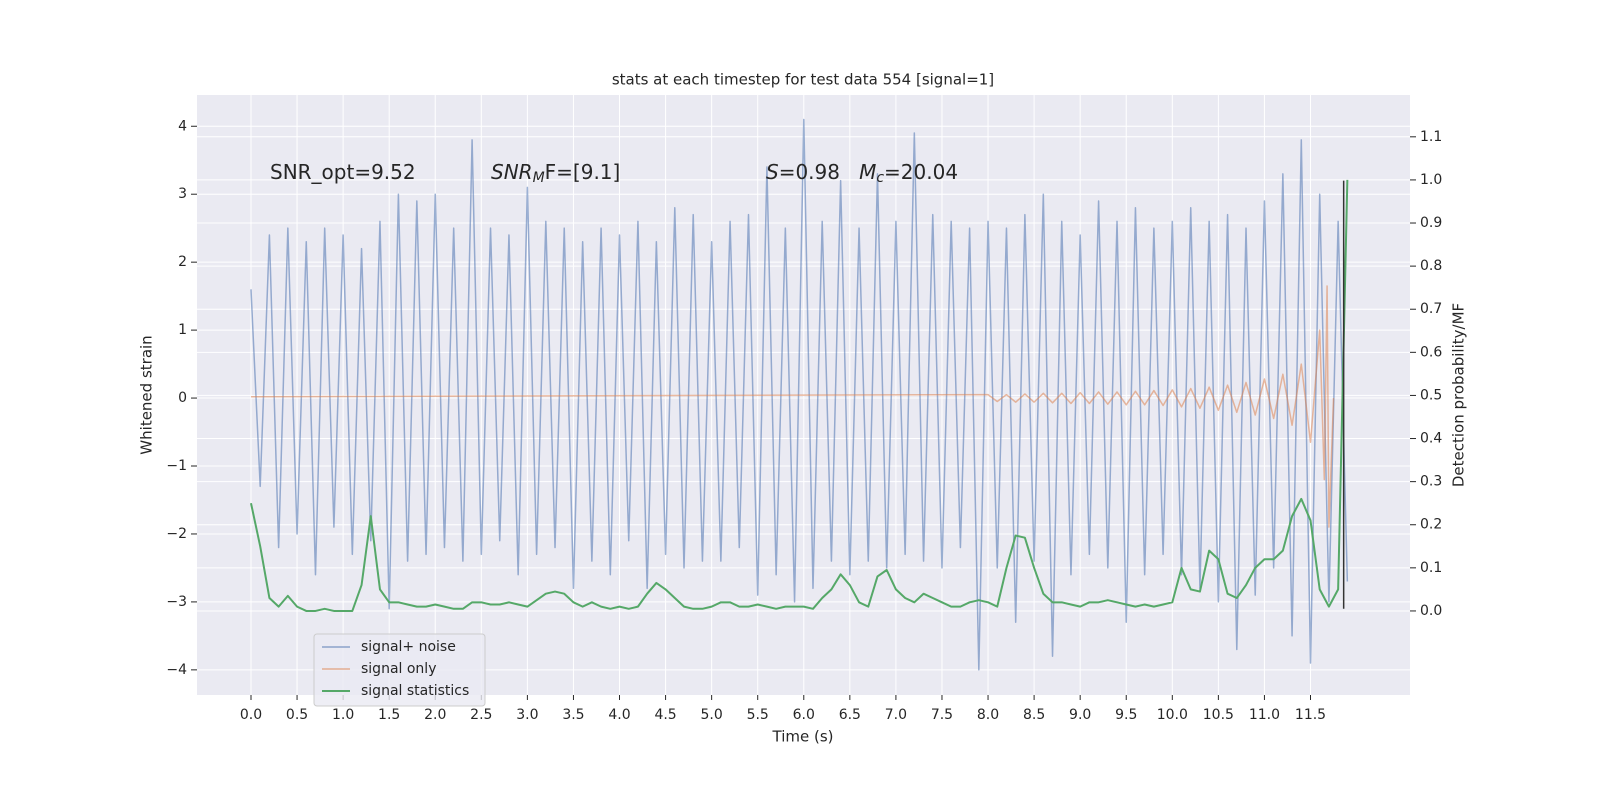 This screenshot has height=800, width=1600. What do you see at coordinates (1126, 715) in the screenshot?
I see `x-tick-label: 9.5` at bounding box center [1126, 715].